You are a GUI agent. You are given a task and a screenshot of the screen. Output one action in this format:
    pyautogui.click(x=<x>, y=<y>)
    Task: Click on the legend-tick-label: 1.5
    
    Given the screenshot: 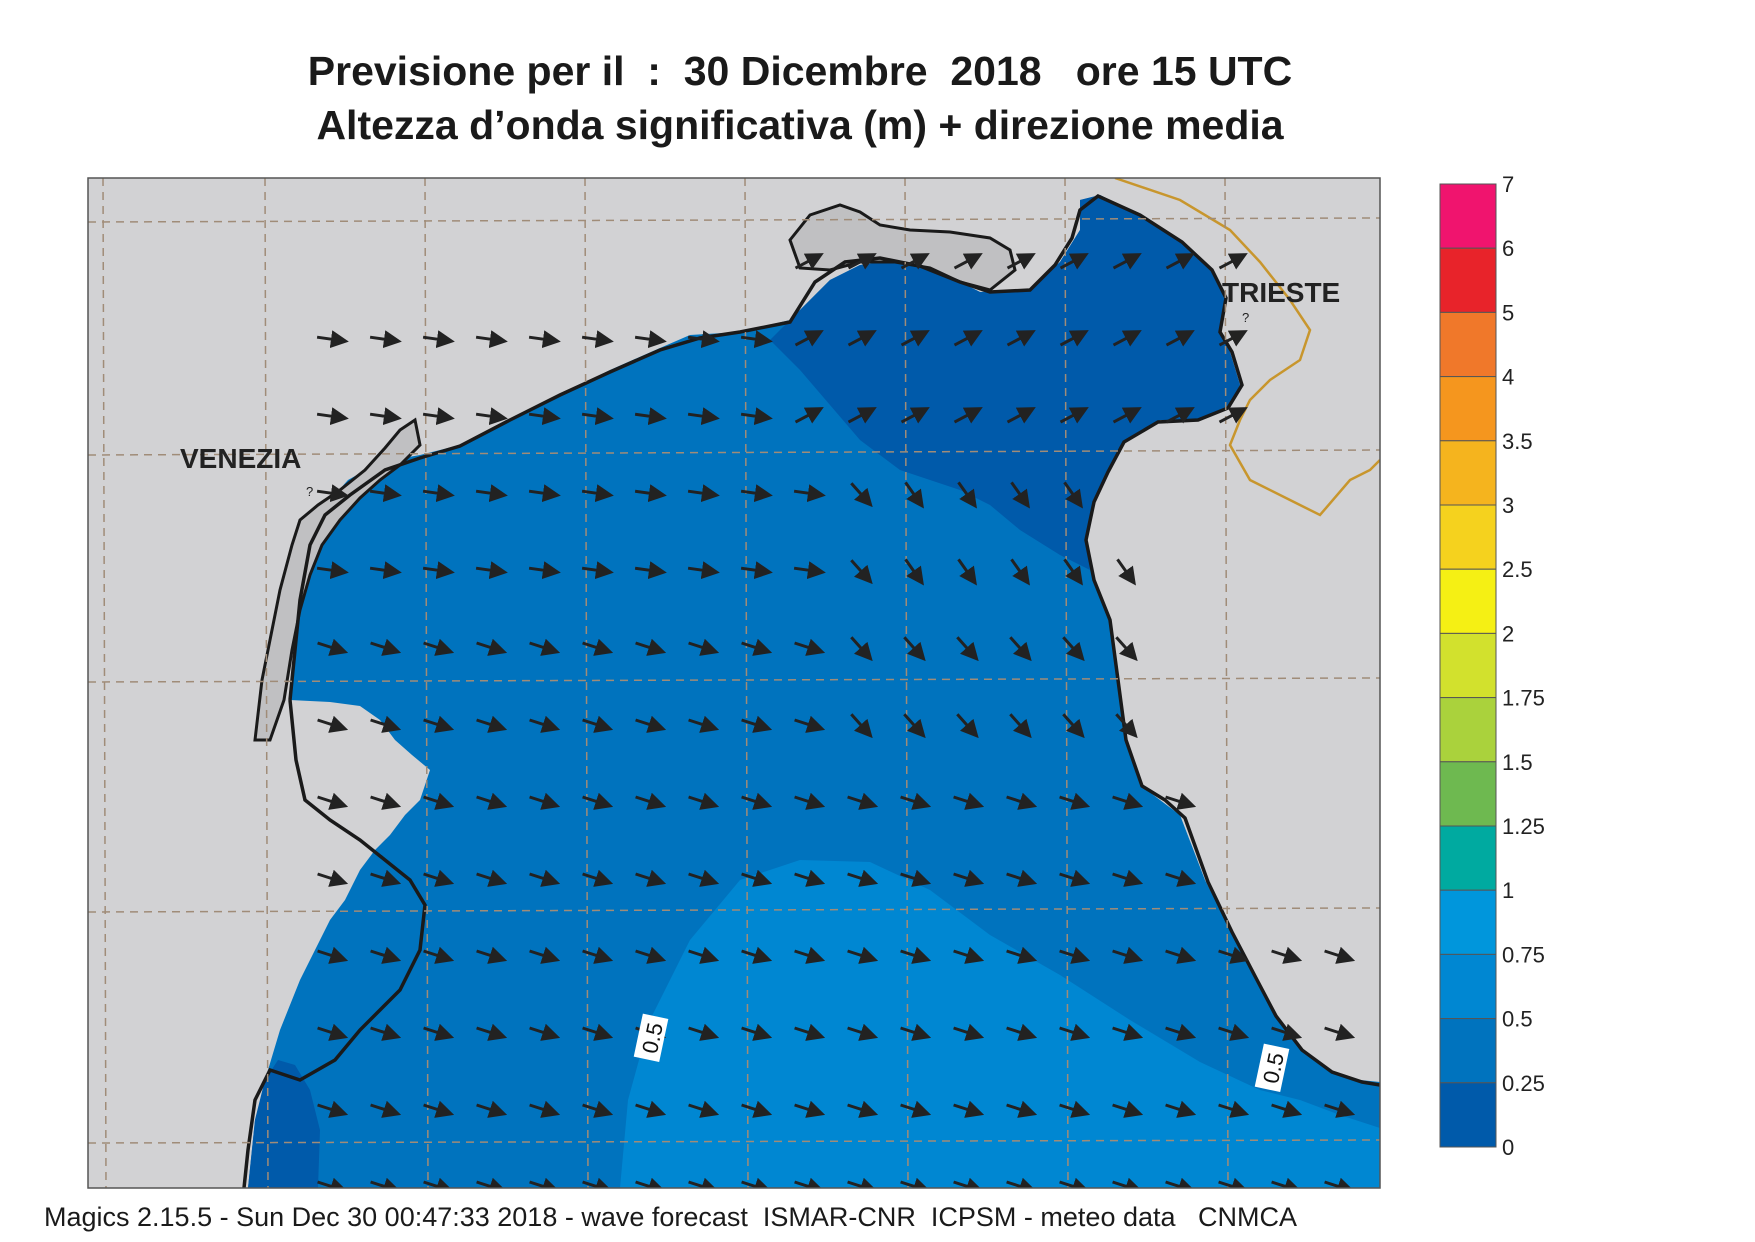 What is the action you would take?
    pyautogui.click(x=1517, y=762)
    